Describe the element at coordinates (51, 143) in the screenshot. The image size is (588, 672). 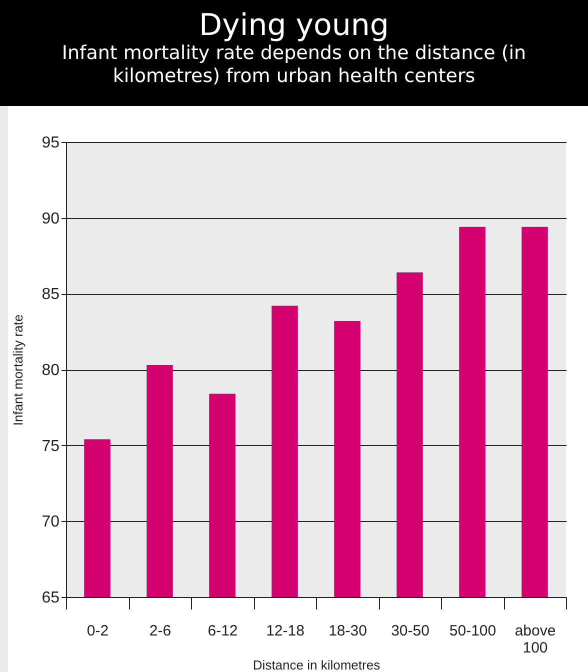
I see `y-tick-label: 95` at that location.